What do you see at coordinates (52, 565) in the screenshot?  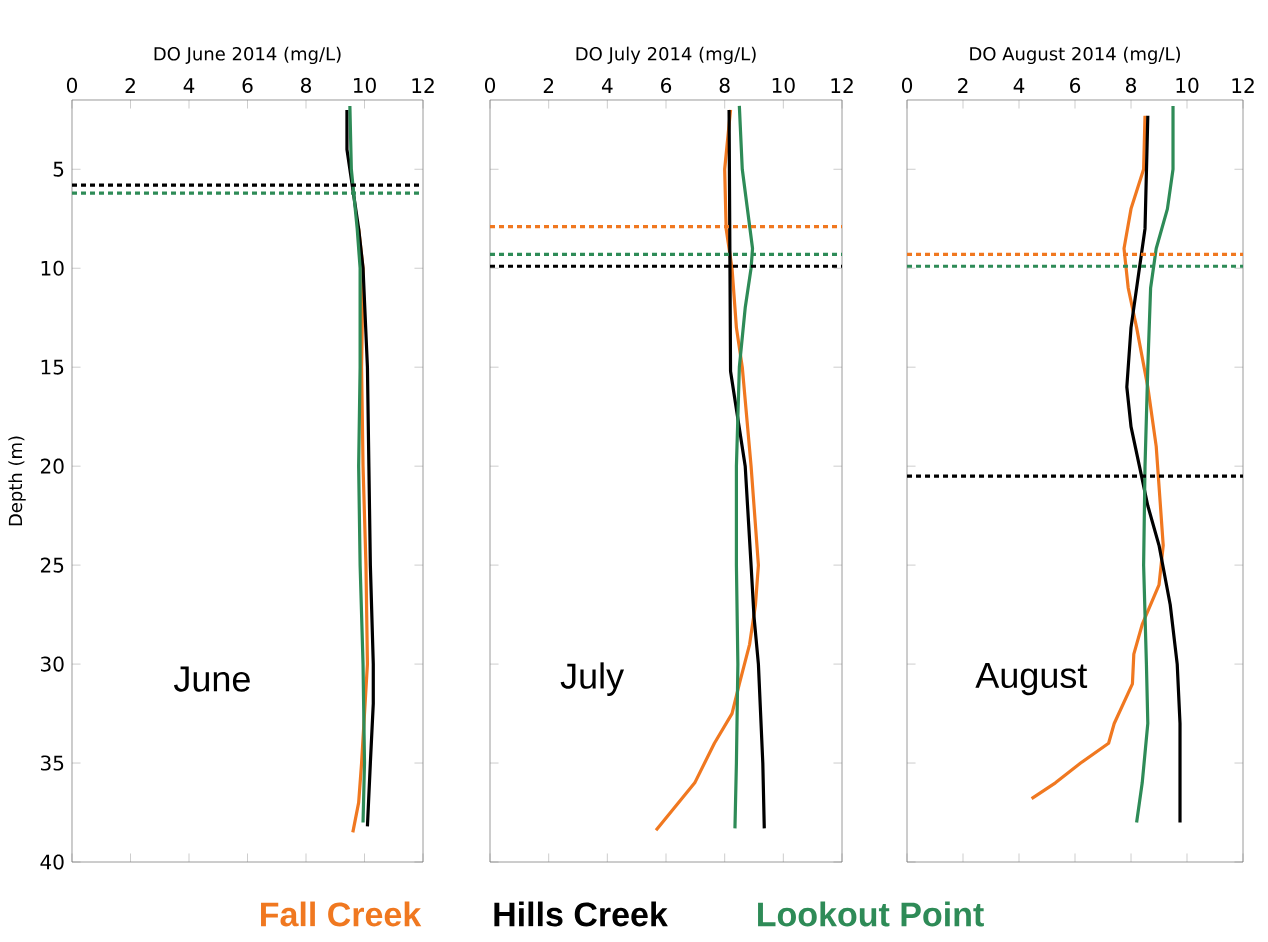 I see `y-tick-label: 25` at bounding box center [52, 565].